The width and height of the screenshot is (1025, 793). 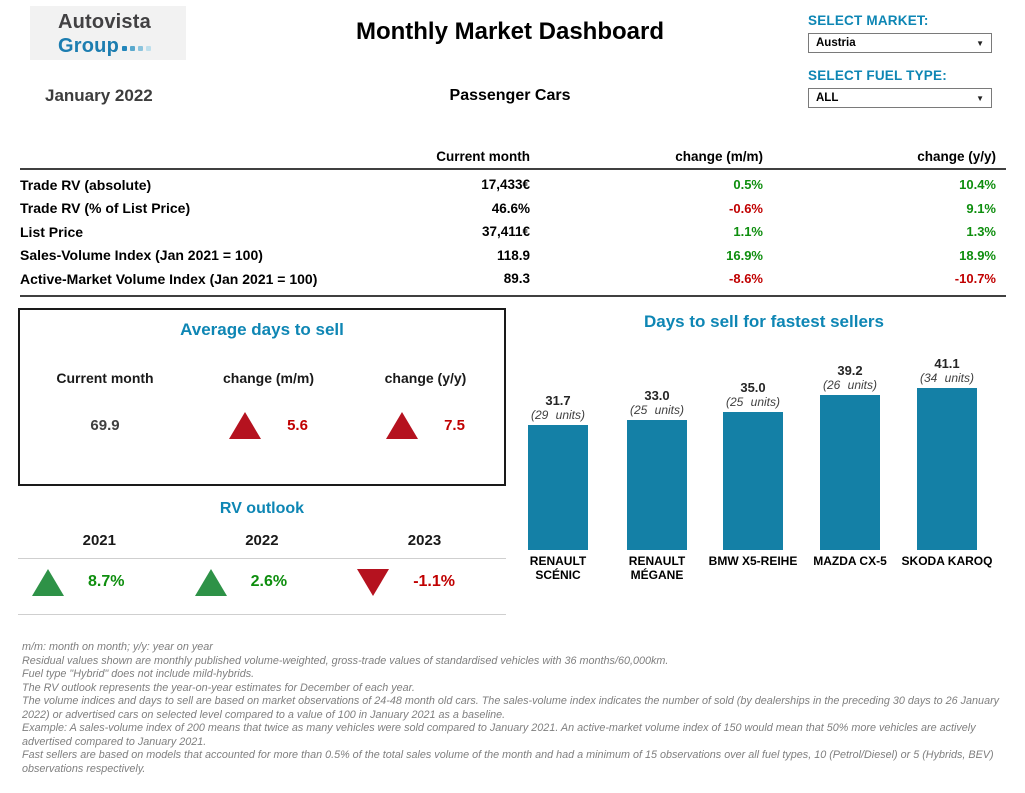 I want to click on bar-value-label: 31.7, so click(x=558, y=400).